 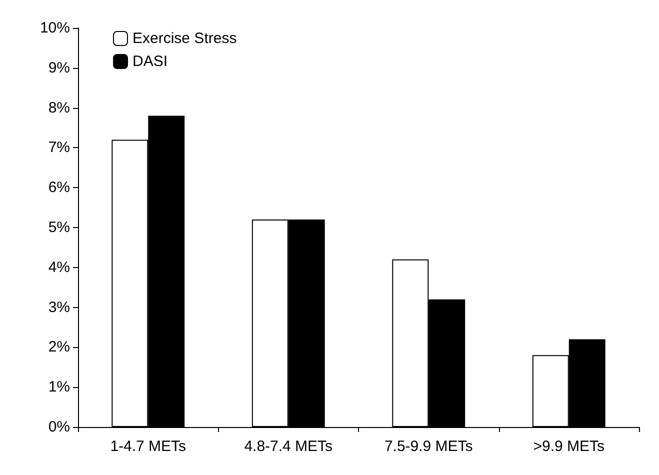 I want to click on y-tick-label: 7%, so click(x=59, y=147).